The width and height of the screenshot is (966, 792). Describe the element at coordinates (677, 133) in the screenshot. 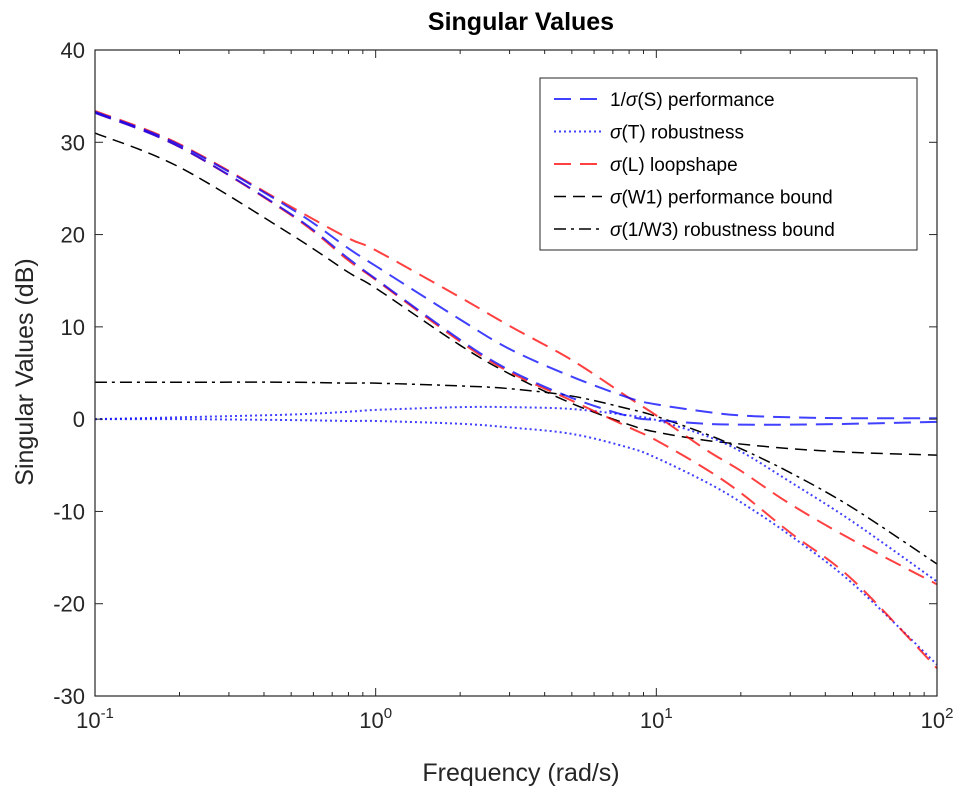

I see `legend-label: σ(T) robustness` at that location.